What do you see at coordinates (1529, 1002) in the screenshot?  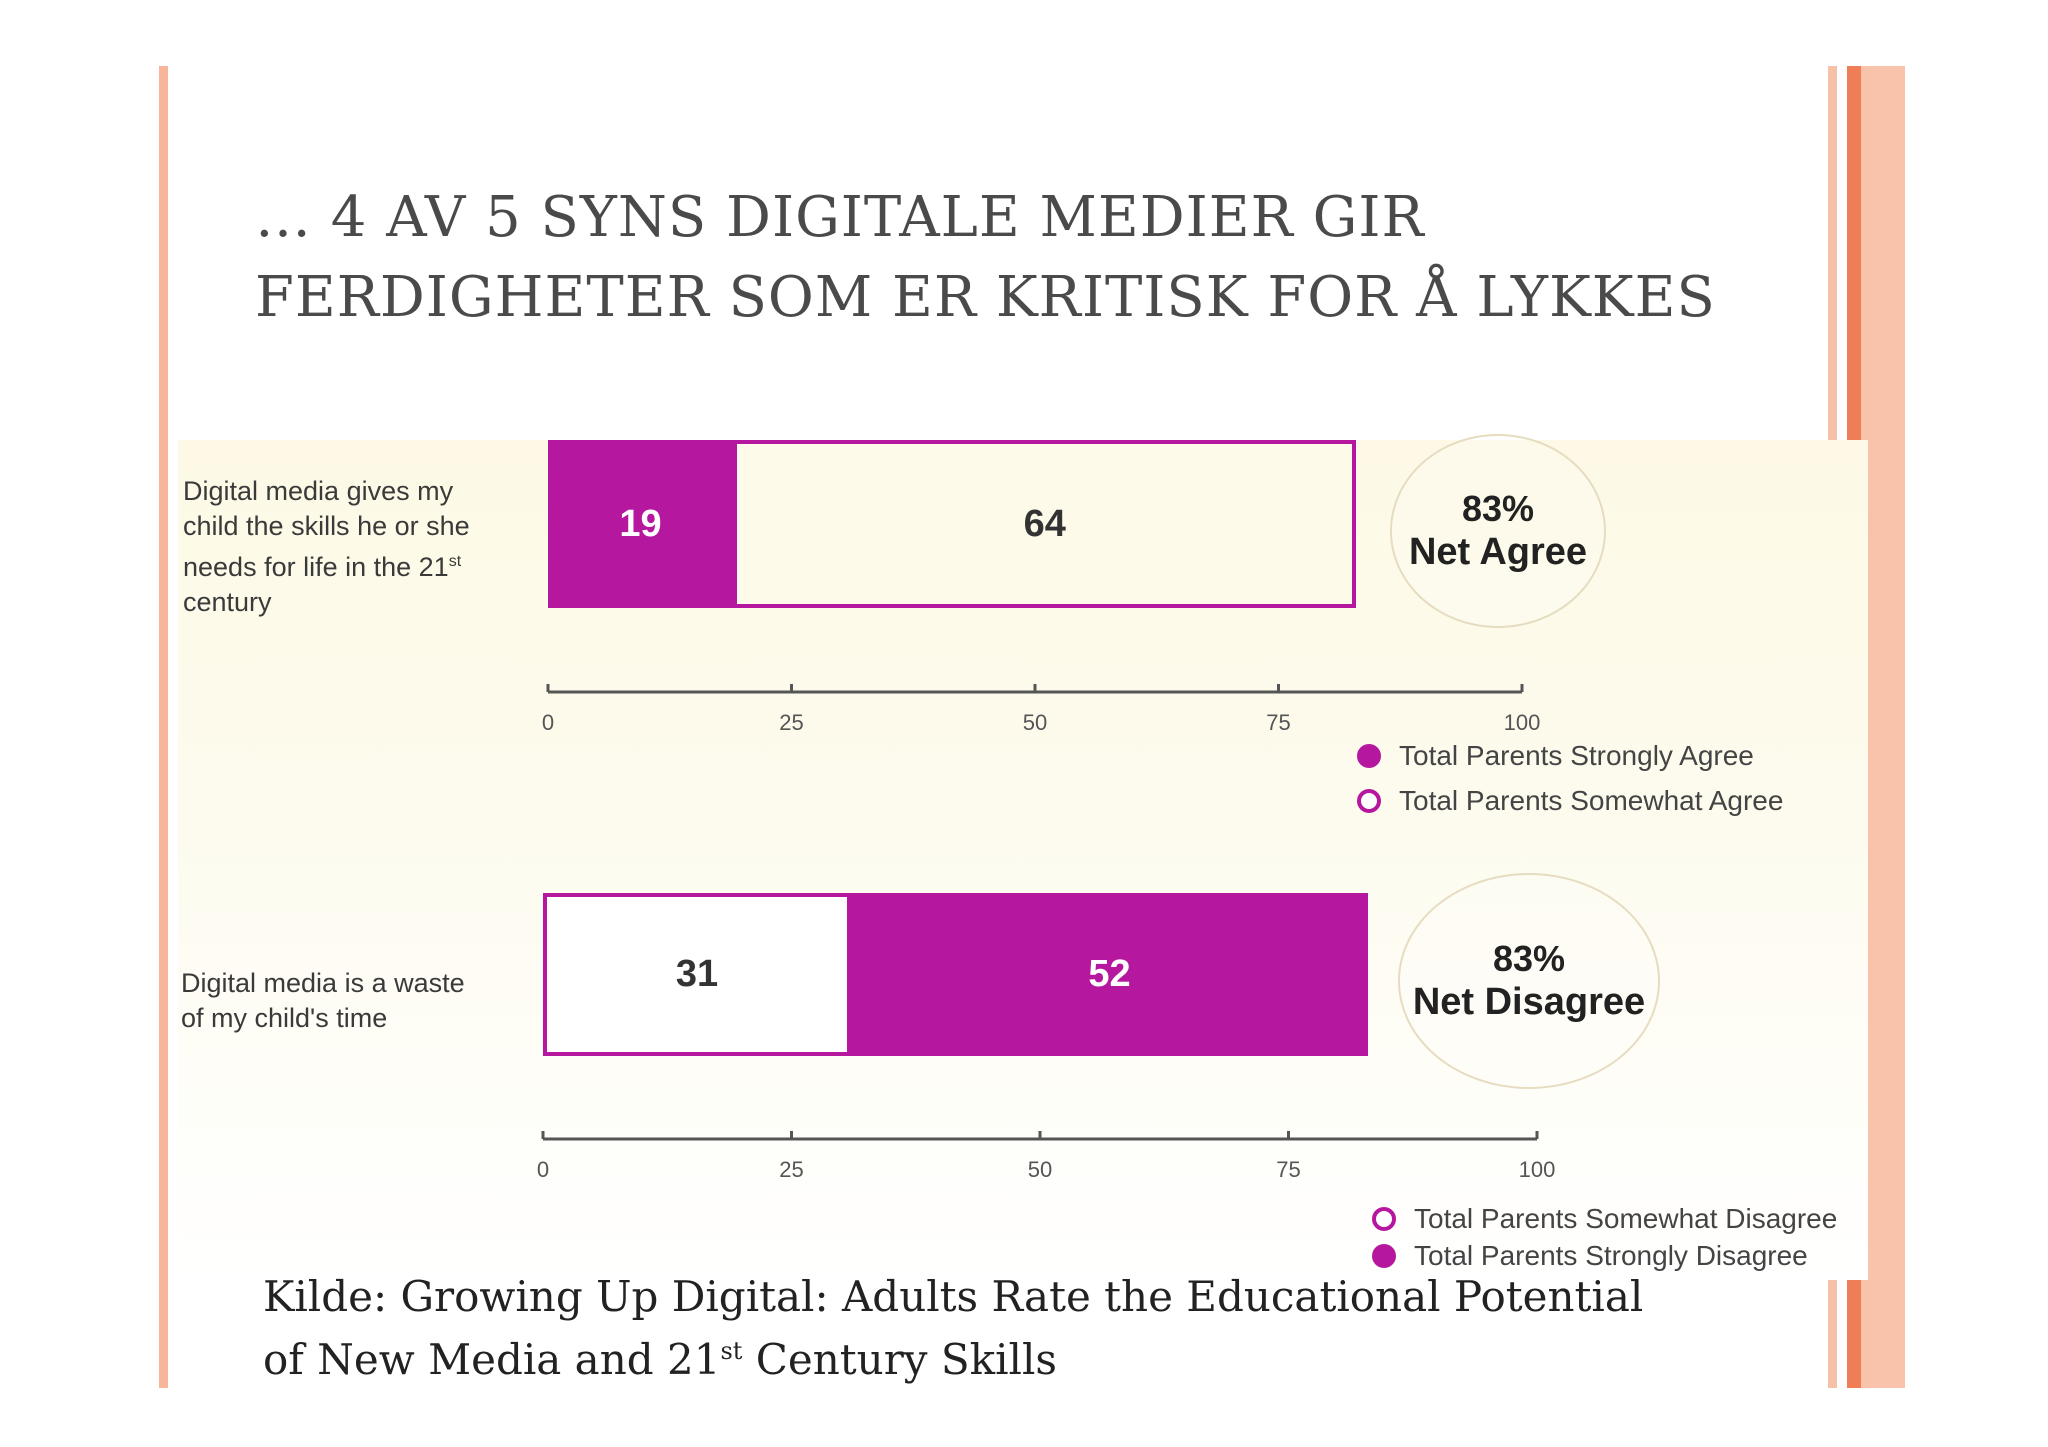 I see `chart2-net-label: Net Disagree` at bounding box center [1529, 1002].